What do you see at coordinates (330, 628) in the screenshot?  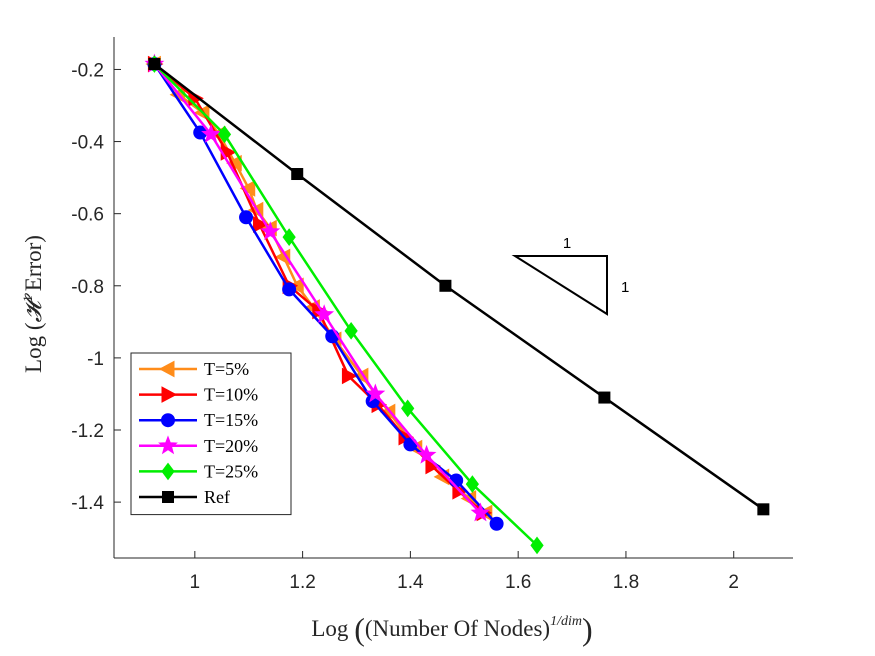 I see `x-axis-title-prefix: Log` at bounding box center [330, 628].